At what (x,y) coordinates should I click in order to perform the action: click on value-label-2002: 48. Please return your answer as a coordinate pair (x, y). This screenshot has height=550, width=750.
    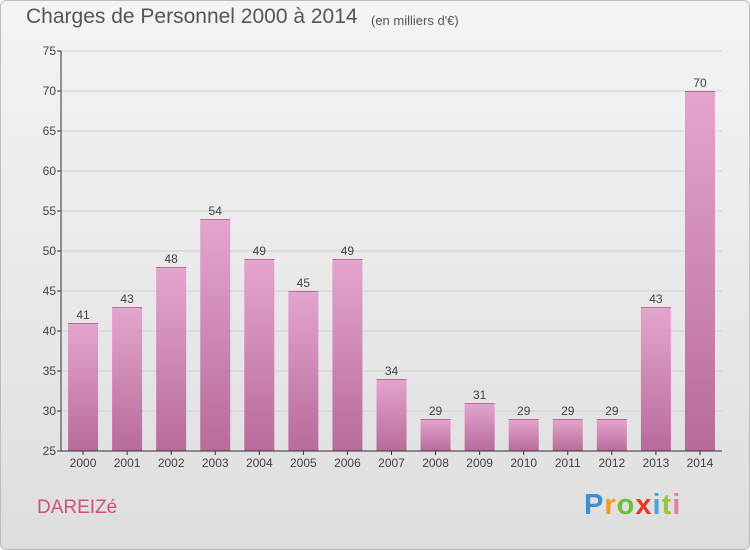
    Looking at the image, I should click on (171, 259).